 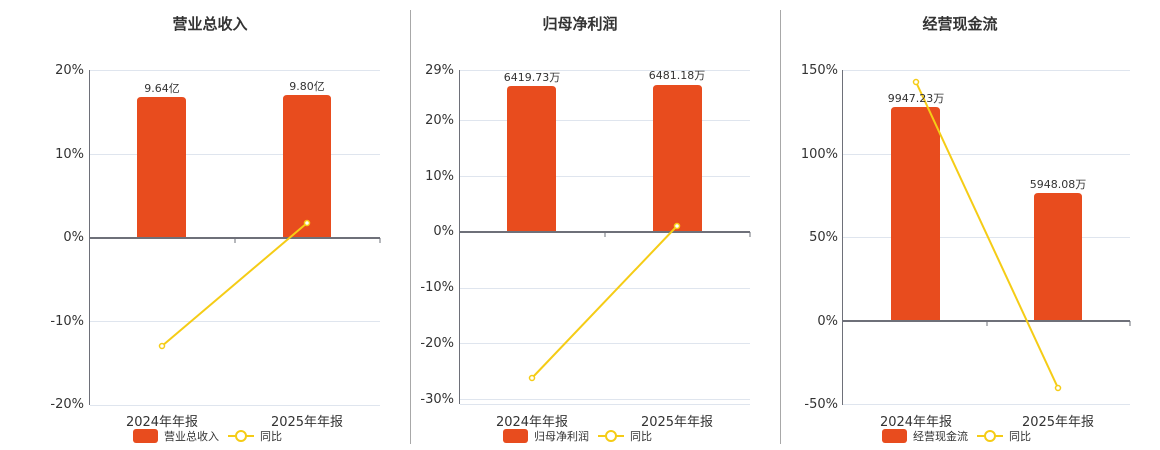 What do you see at coordinates (580, 24) in the screenshot?
I see `chart-title: 归母净利润` at bounding box center [580, 24].